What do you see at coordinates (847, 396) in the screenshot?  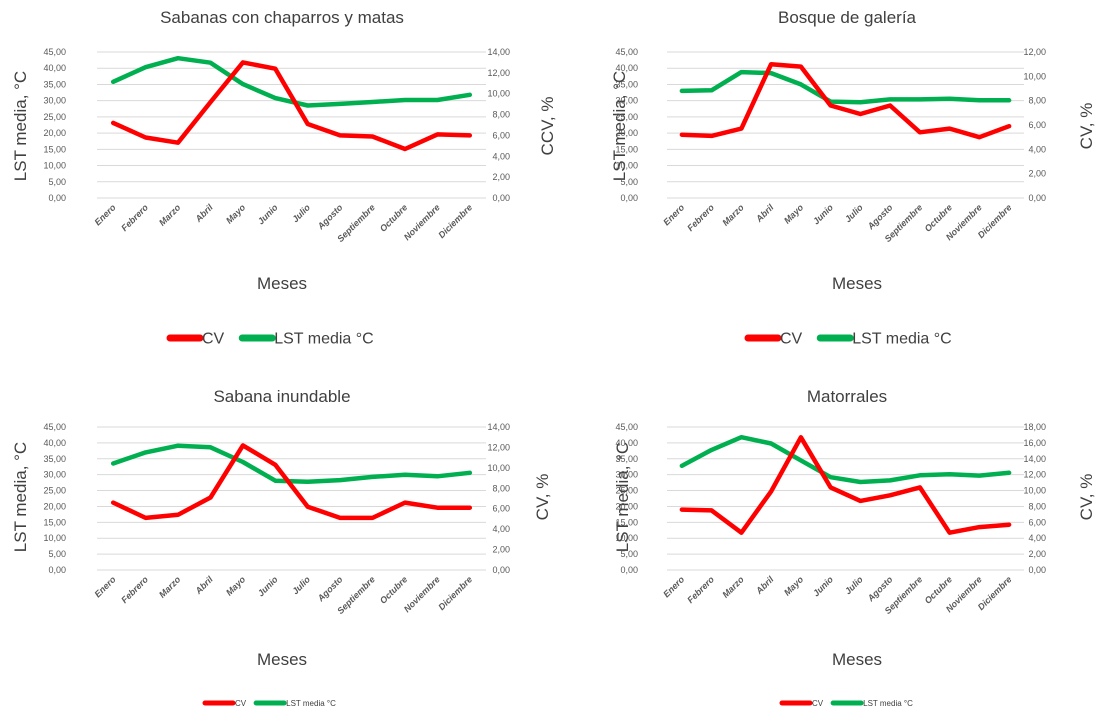 I see `chart-title: Matorrales` at bounding box center [847, 396].